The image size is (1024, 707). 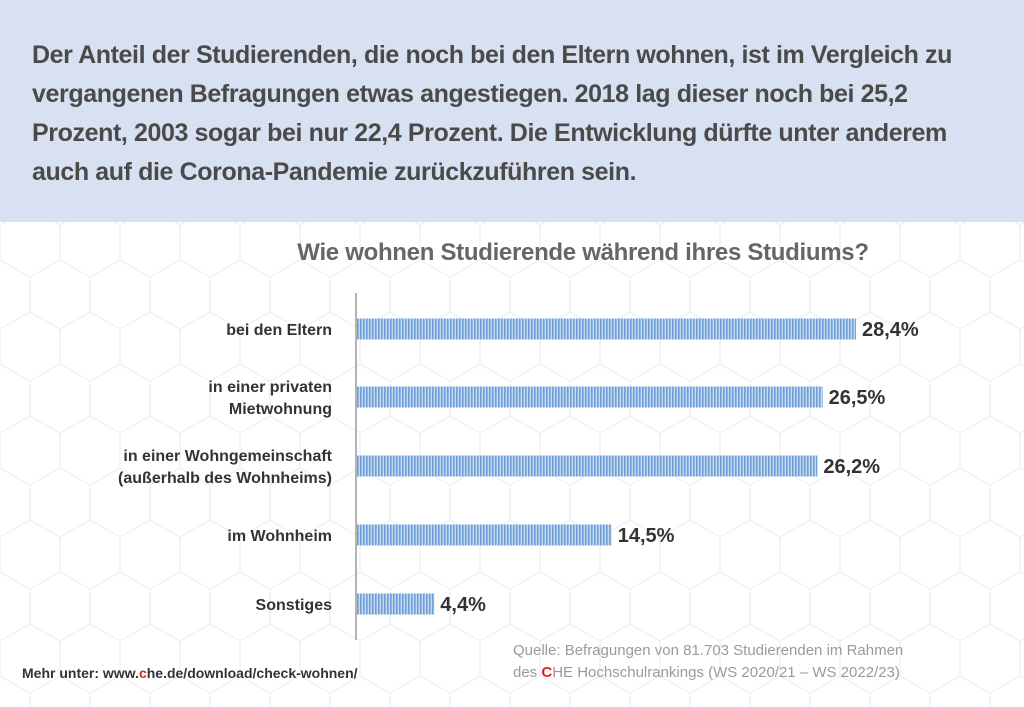 What do you see at coordinates (890, 330) in the screenshot?
I see `data-label-0: 28,4%` at bounding box center [890, 330].